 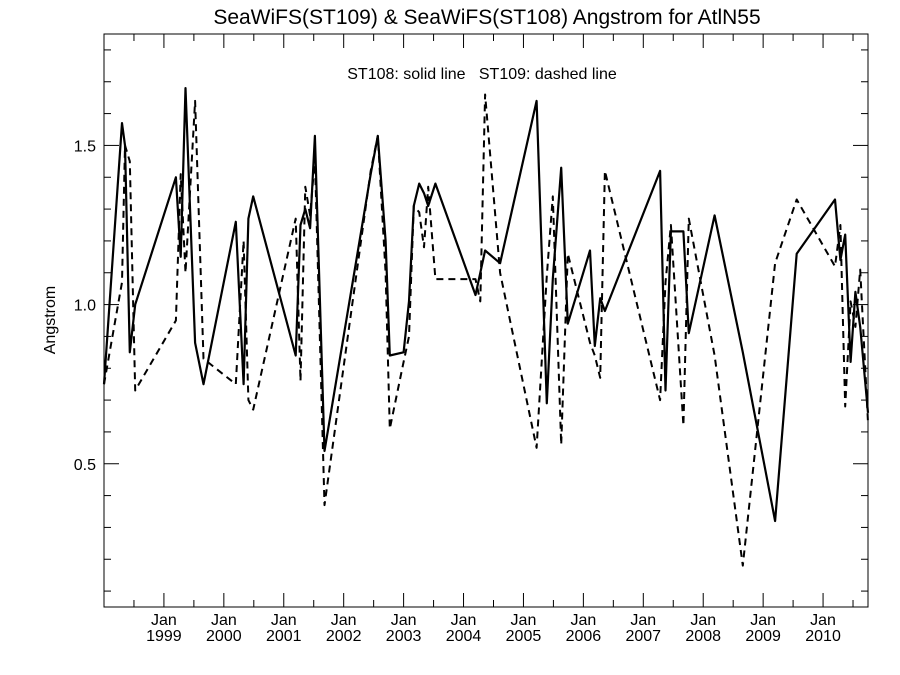 I want to click on x-tick-year: 2000, so click(x=224, y=636).